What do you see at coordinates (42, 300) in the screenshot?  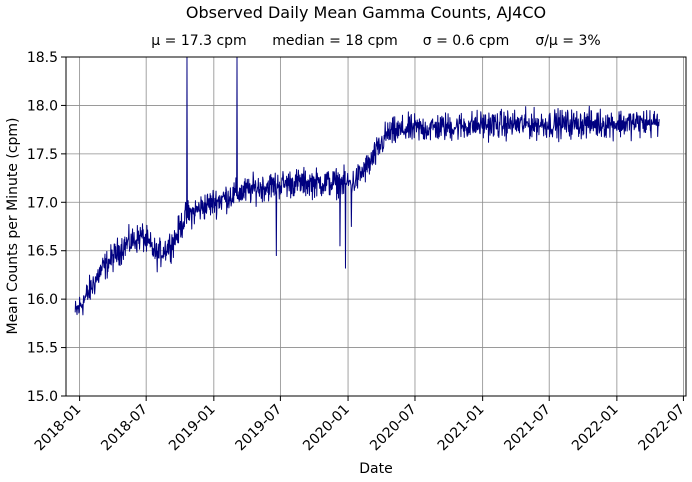 I see `y-tick-label: 16.0` at bounding box center [42, 300].